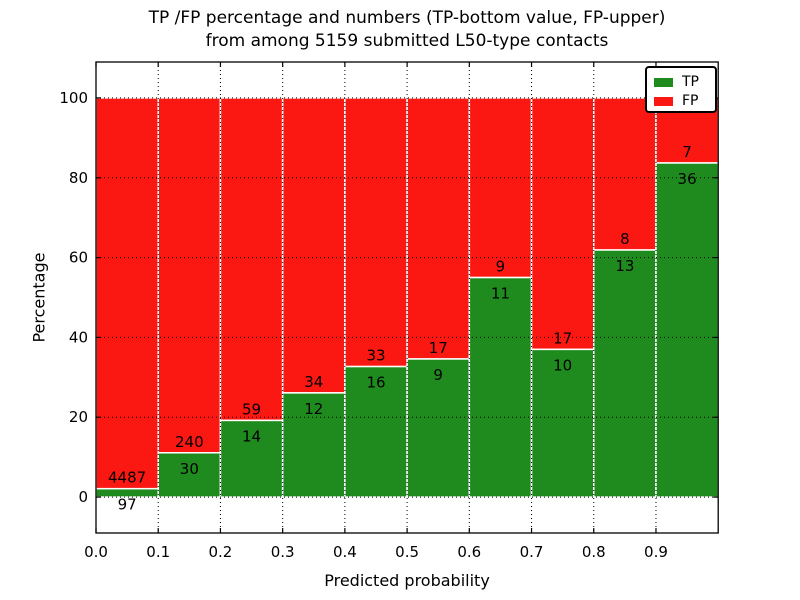 Image resolution: width=800 pixels, height=600 pixels. Describe the element at coordinates (562, 365) in the screenshot. I see `tp-count-label-7: 10` at that location.